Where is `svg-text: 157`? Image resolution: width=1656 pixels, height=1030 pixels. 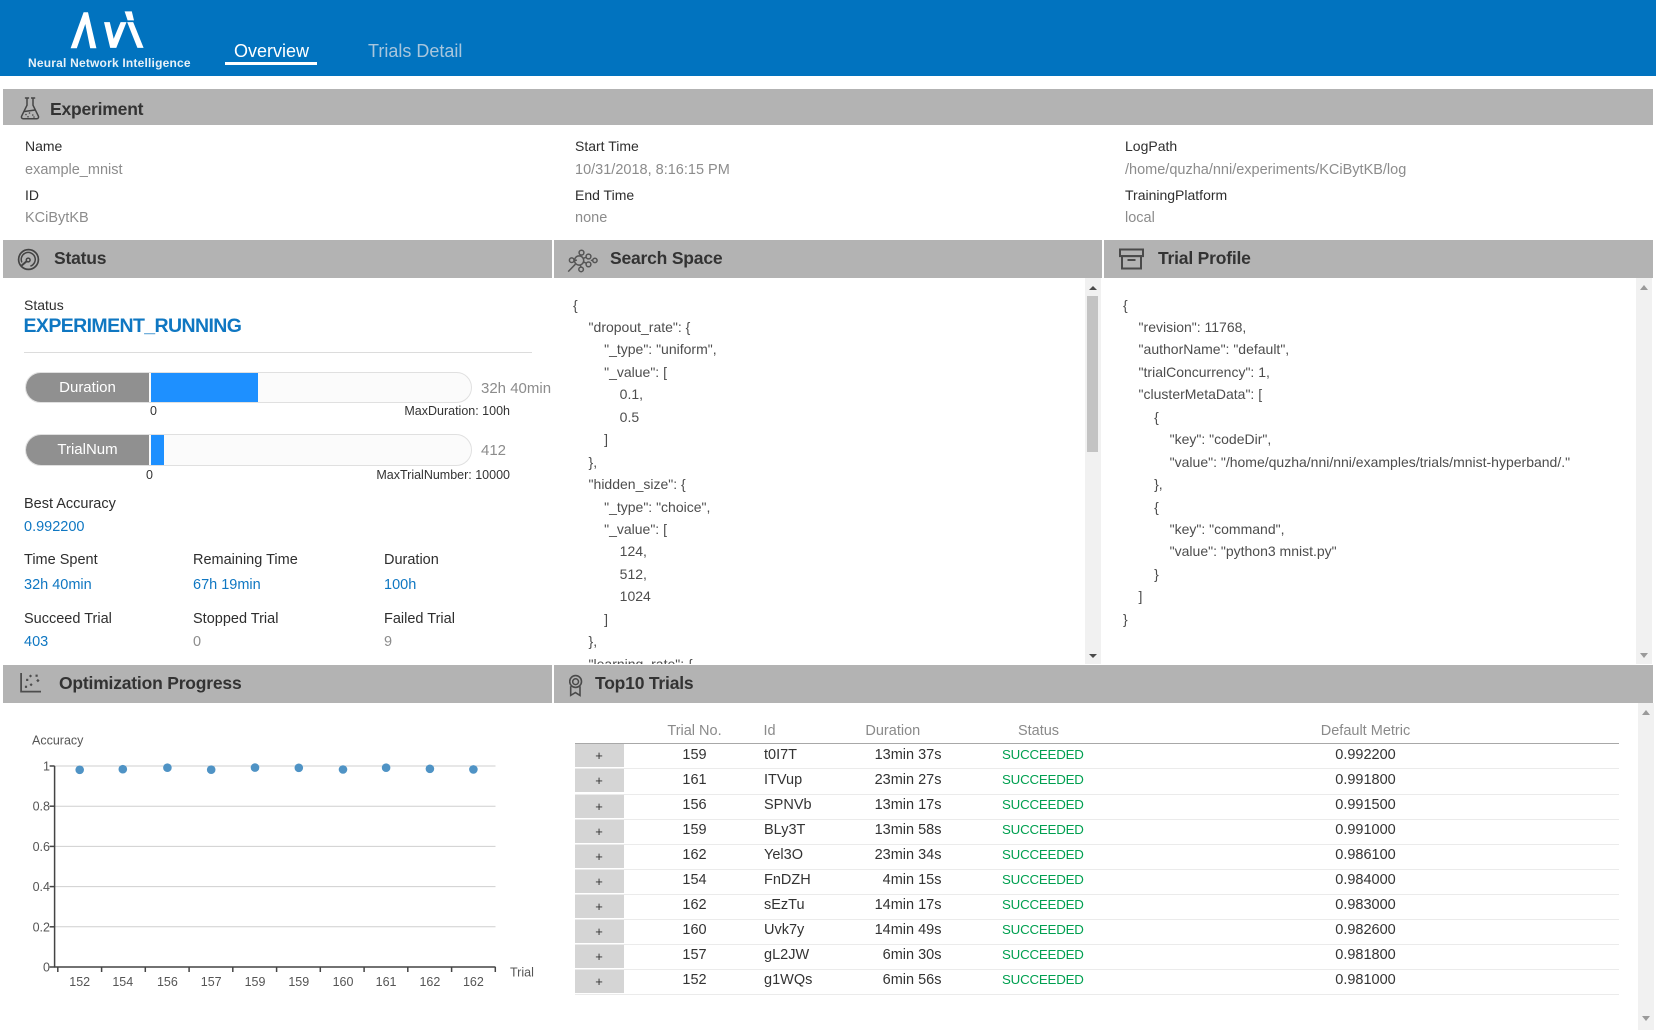
svg-text: 157 is located at coordinates (211, 982).